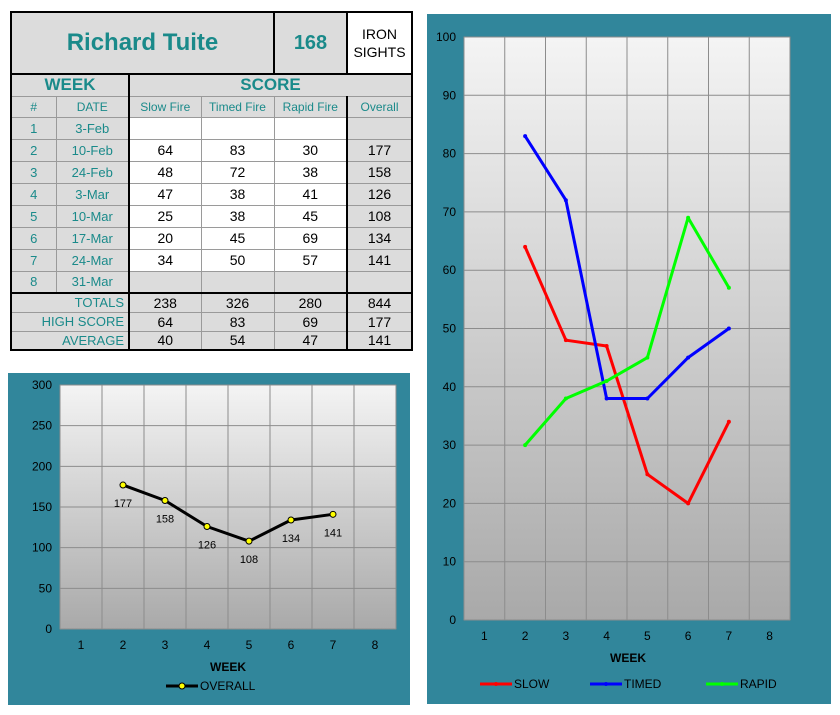 The height and width of the screenshot is (715, 840). I want to click on timed-score: 50, so click(237, 260).